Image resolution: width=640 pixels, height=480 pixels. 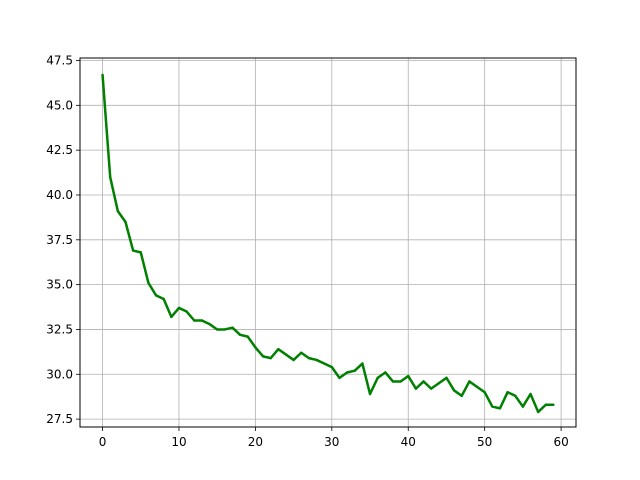 I want to click on y-axis: 27.5 30.0 32.5 35.0 37.5 40.0 42.5 45.0 47.5, so click(x=63, y=240).